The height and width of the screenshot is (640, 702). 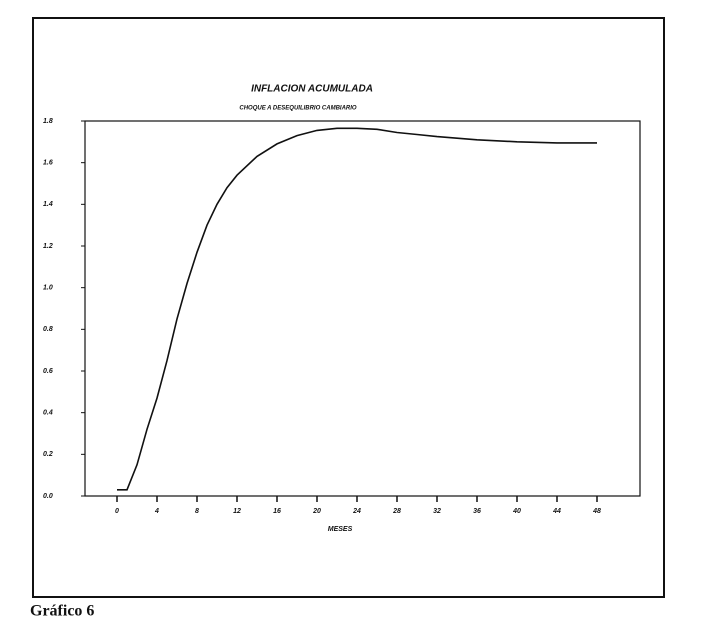 I want to click on x-tick-label: 4, so click(x=156, y=511).